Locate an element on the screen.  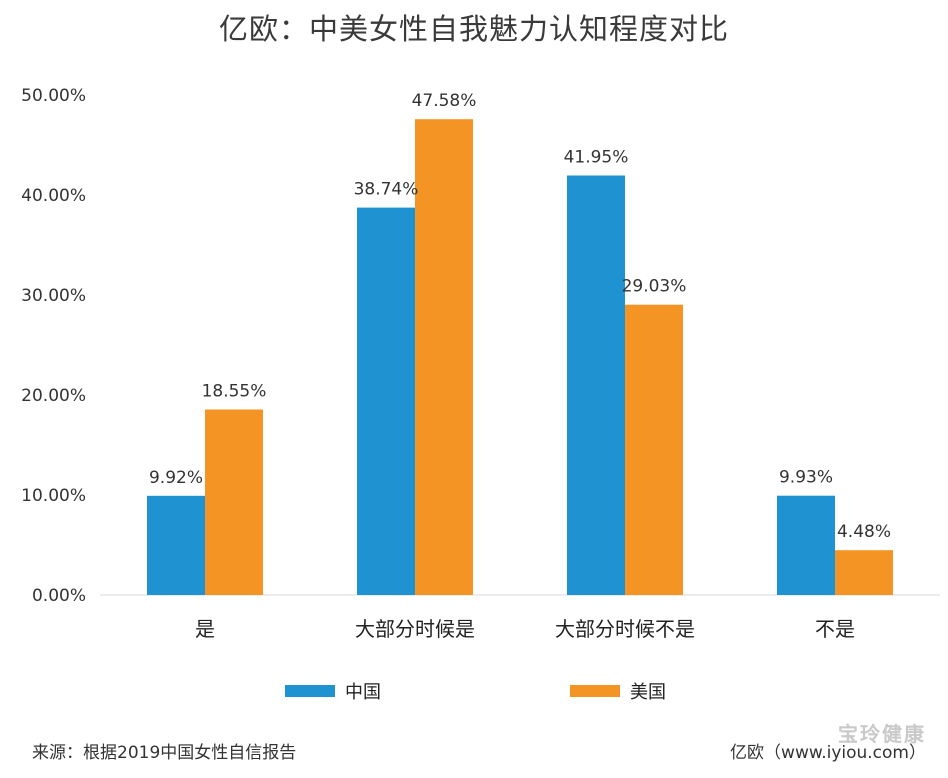
y-tick-label: 40.00% is located at coordinates (53, 196).